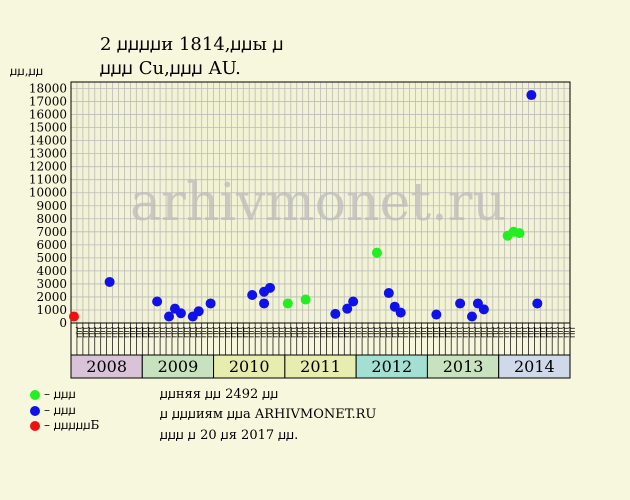  I want to click on y-tick-label: 5000, so click(51, 258).